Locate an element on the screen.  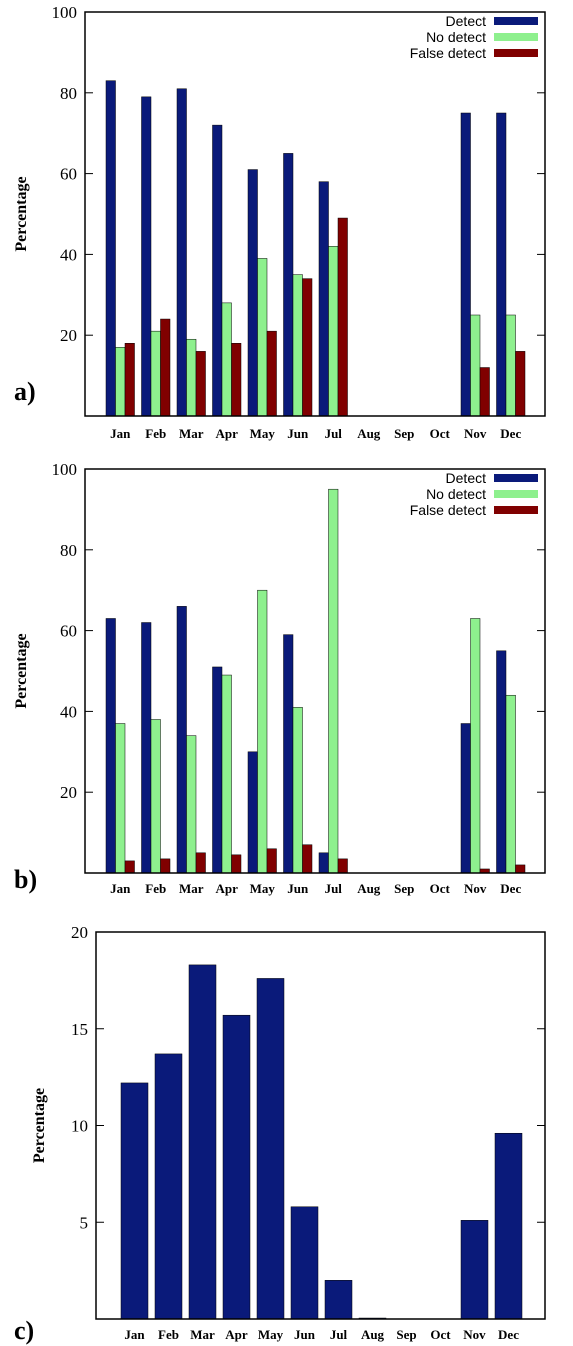
y-tick-label: 40 is located at coordinates (68, 711).